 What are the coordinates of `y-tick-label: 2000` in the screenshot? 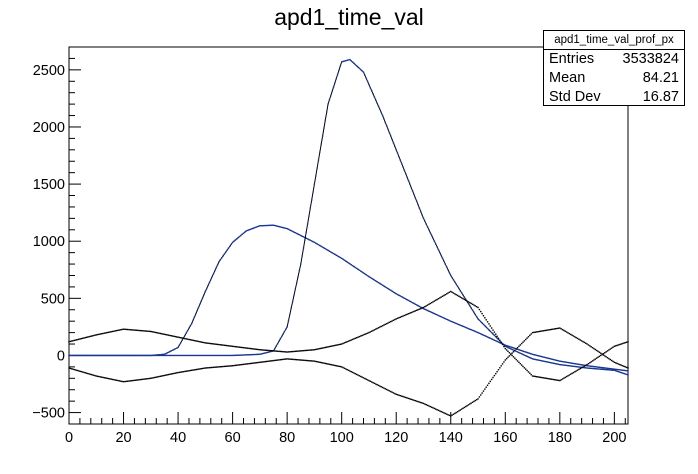 It's located at (49, 128).